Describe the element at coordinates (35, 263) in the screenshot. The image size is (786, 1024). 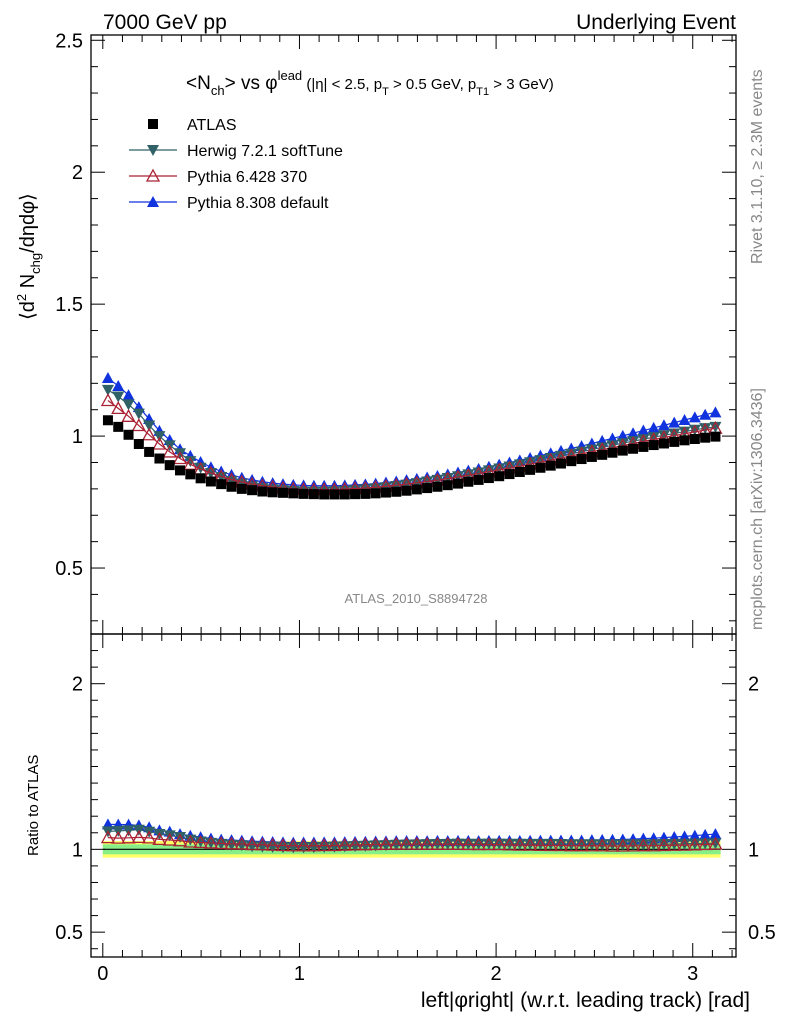
I see `ylabel-chg-sub: chg` at that location.